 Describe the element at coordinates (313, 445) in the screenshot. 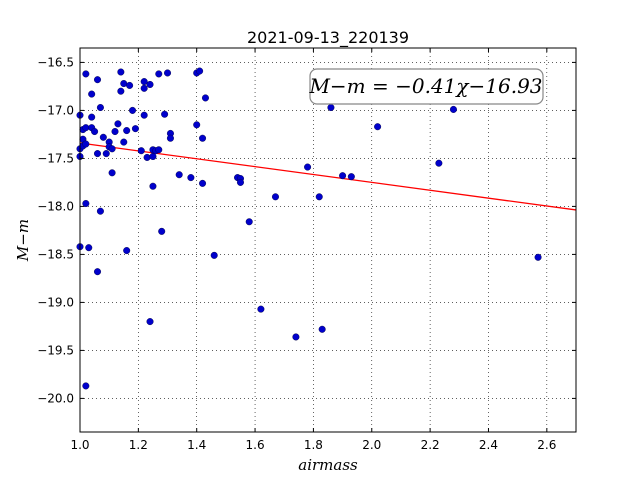

I see `x-tick-label: 1.8` at that location.